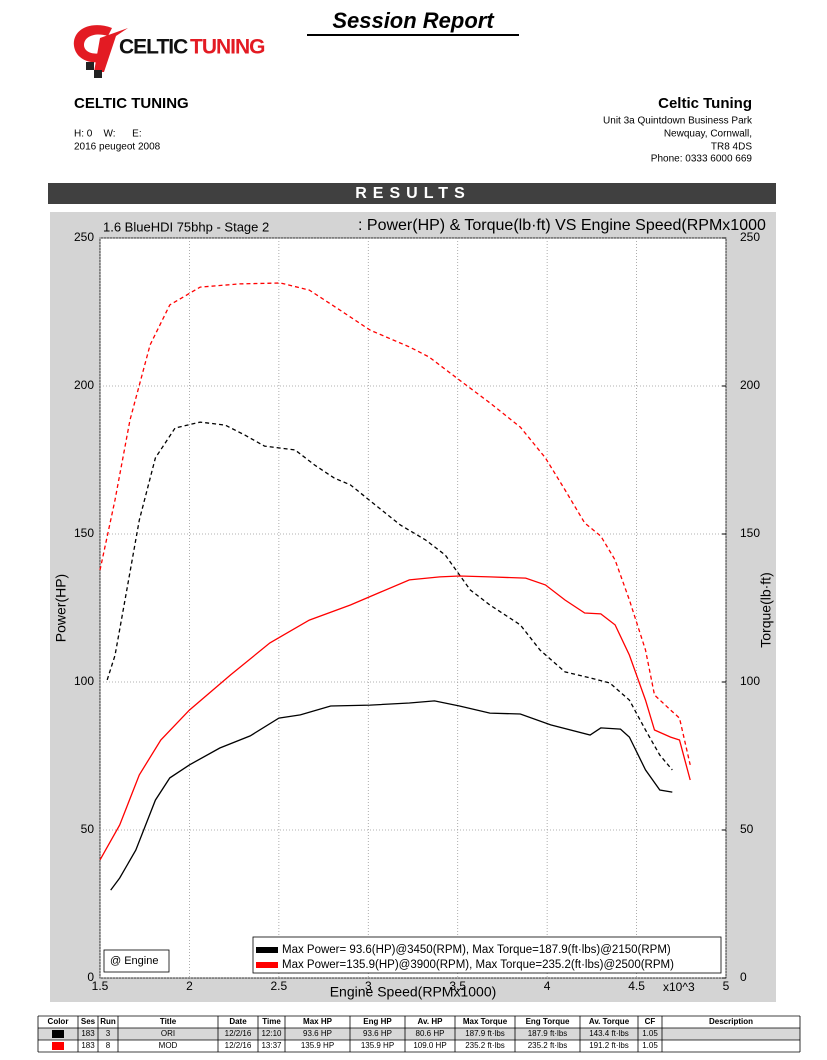 The image size is (827, 1060). What do you see at coordinates (726, 986) in the screenshot?
I see `x-tick-label: 5` at bounding box center [726, 986].